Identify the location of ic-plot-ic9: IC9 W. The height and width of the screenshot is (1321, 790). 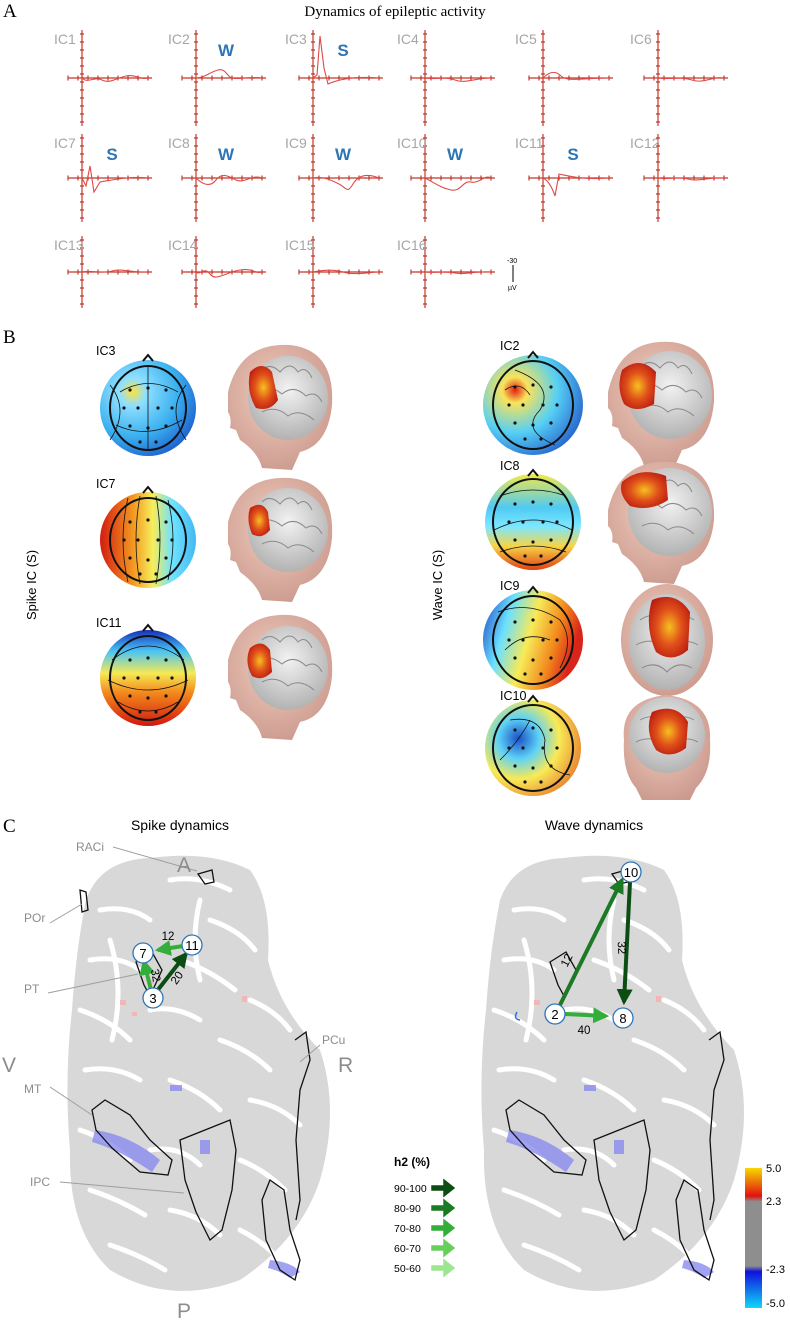
(334, 178).